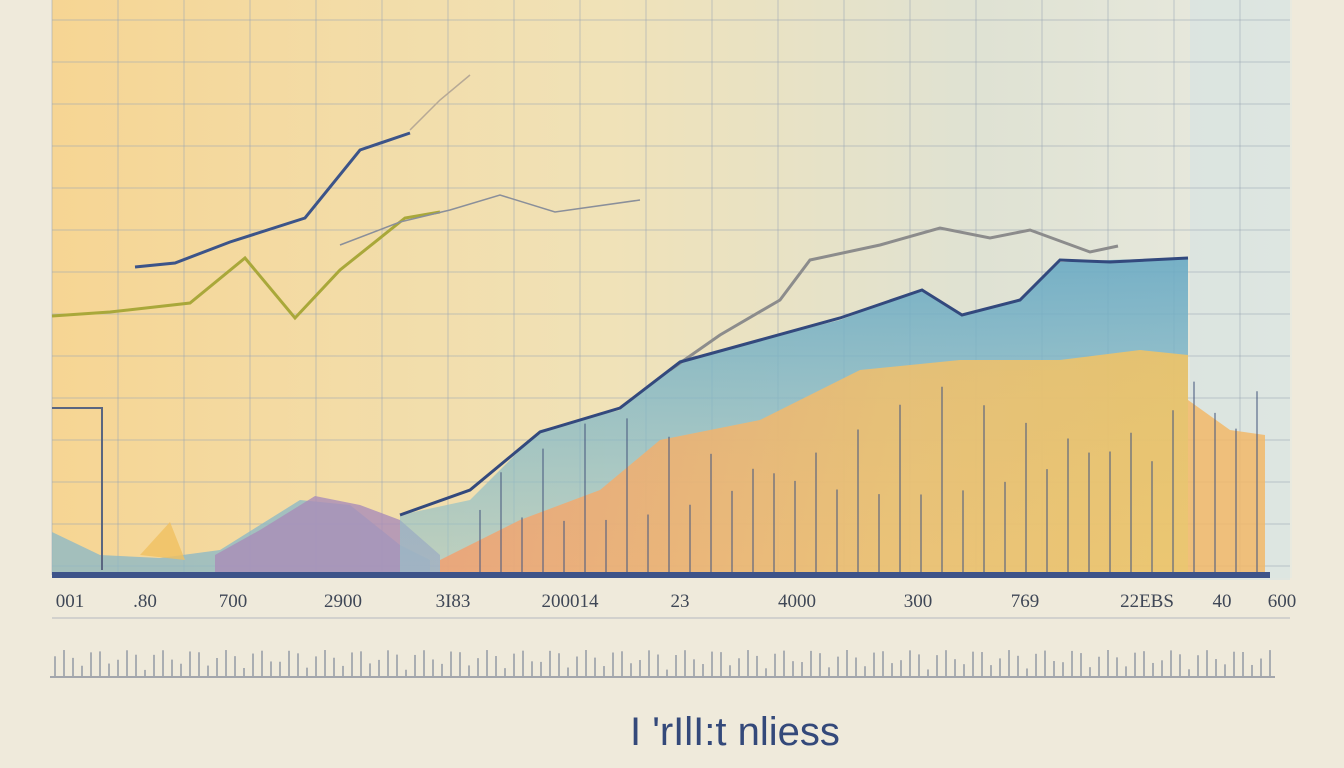 Image resolution: width=1344 pixels, height=768 pixels. I want to click on axis-label: 4000, so click(797, 601).